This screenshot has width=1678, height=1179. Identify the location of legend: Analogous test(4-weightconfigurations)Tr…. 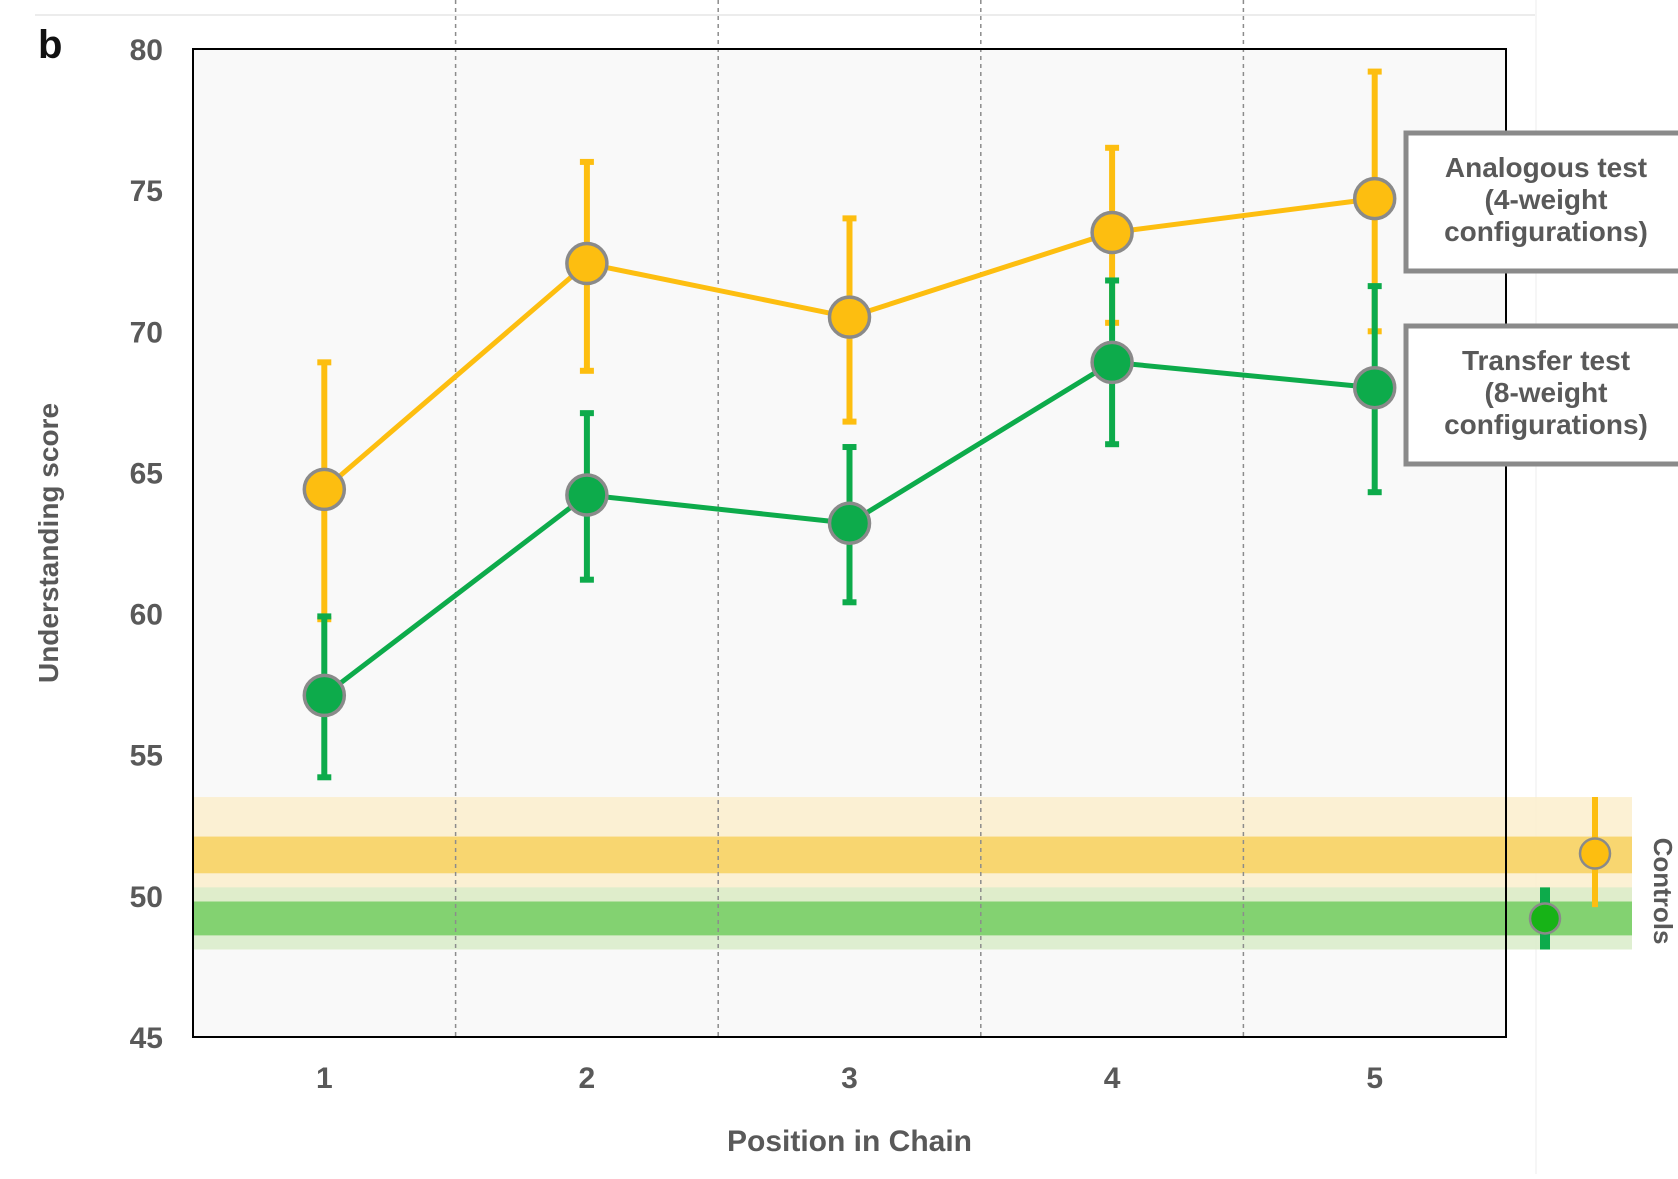
(1540, 298).